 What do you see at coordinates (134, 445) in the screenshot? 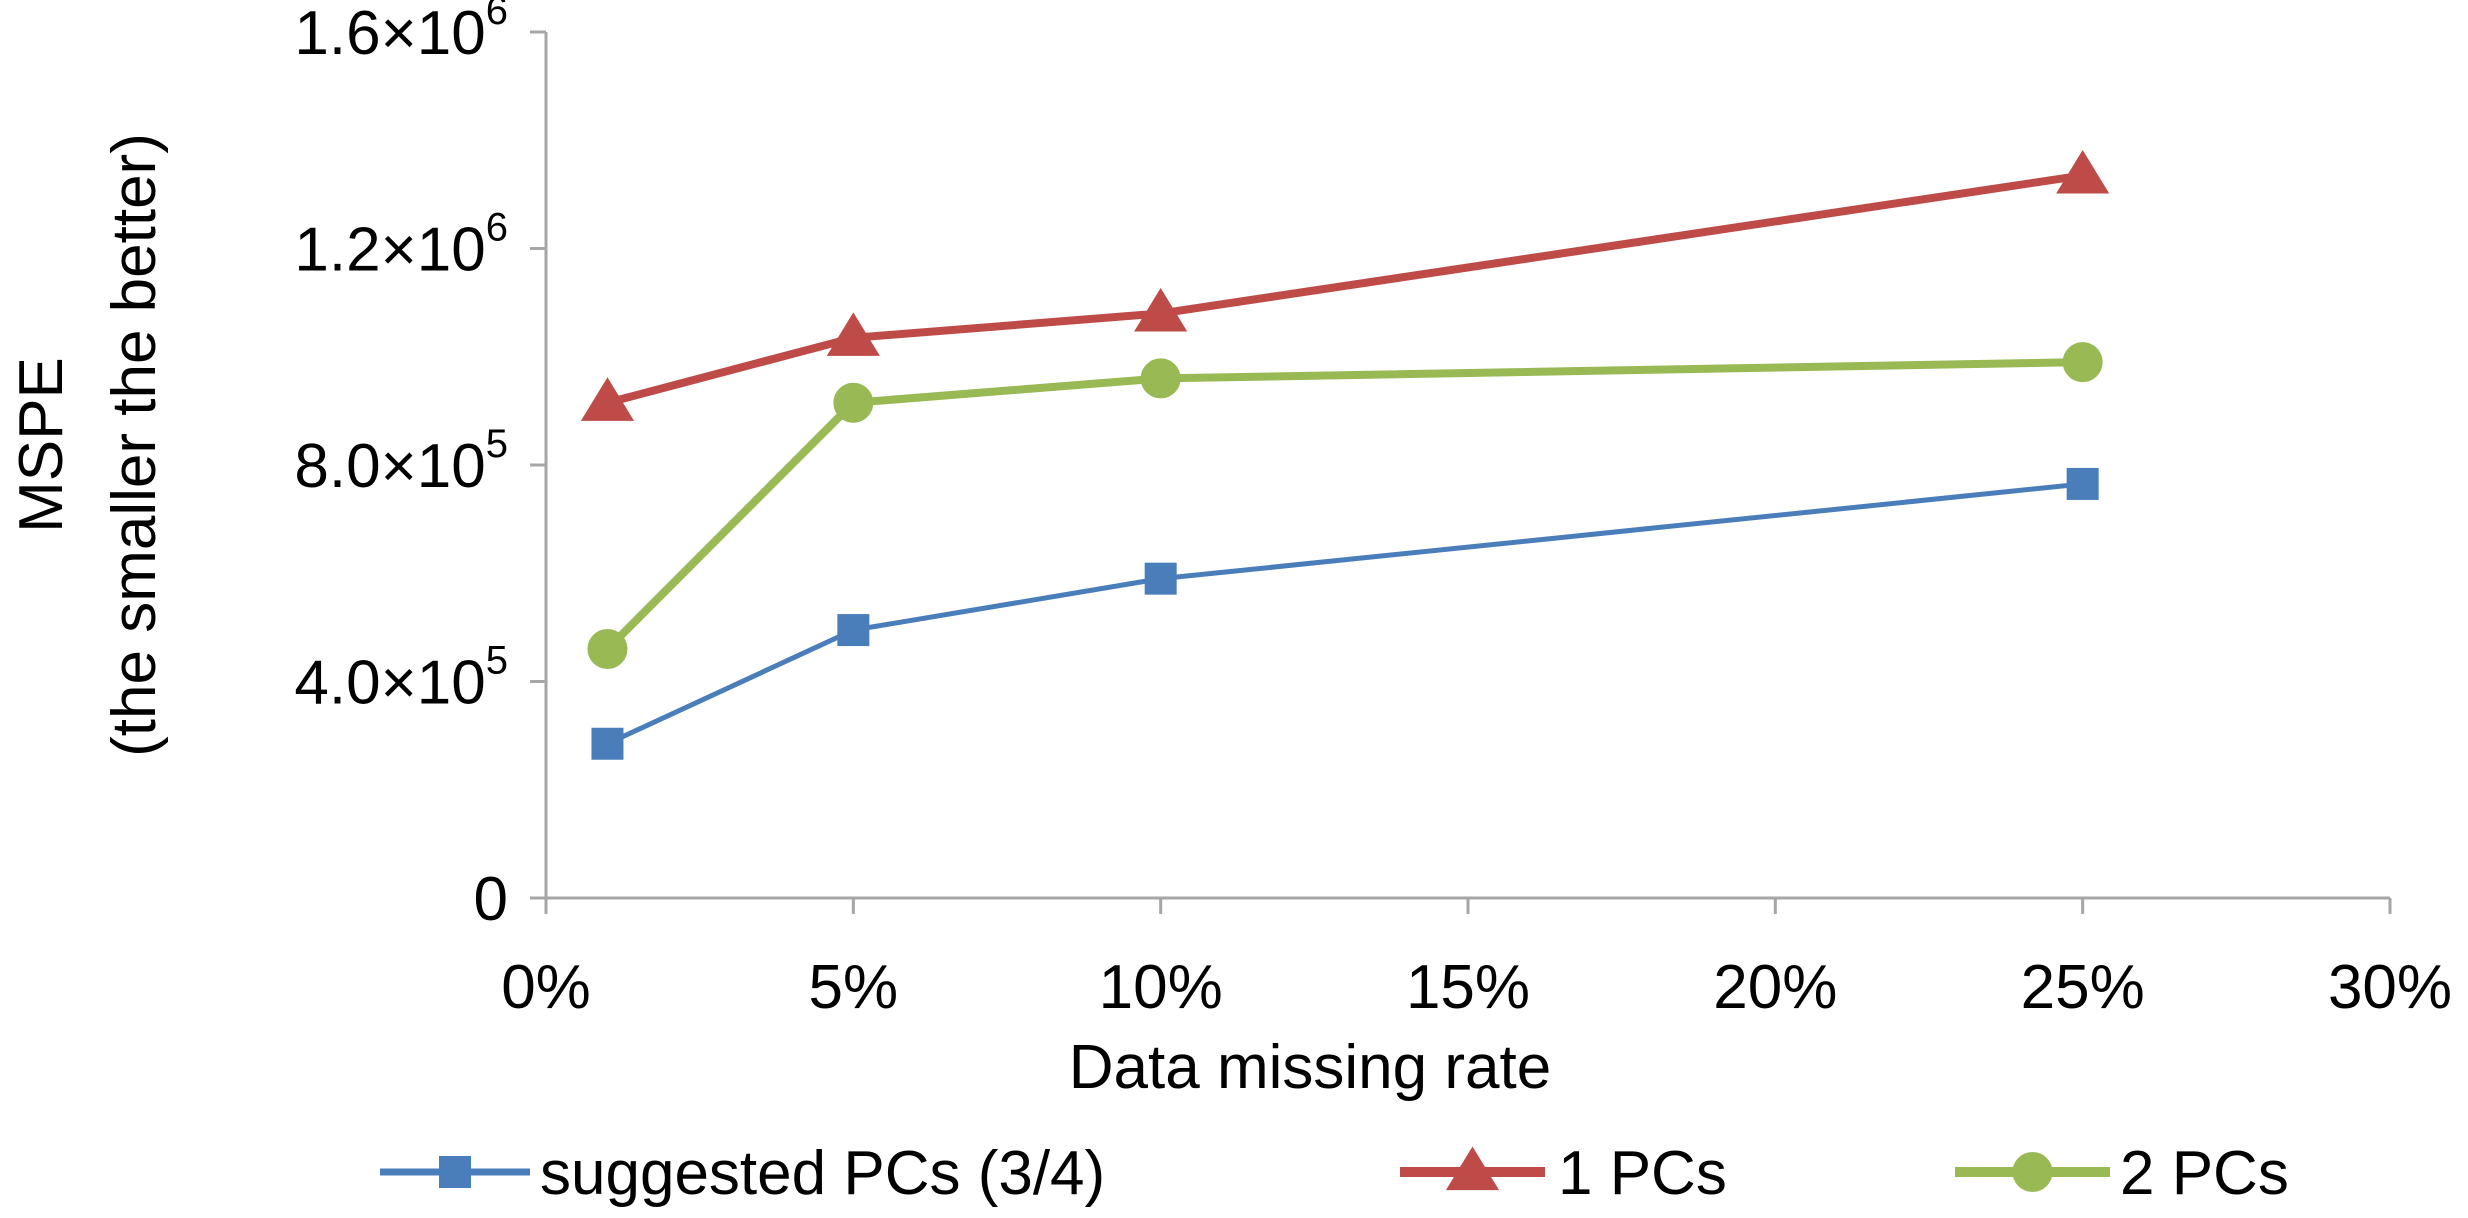
I see `y-axis-sublabel: (the smaller the better)` at bounding box center [134, 445].